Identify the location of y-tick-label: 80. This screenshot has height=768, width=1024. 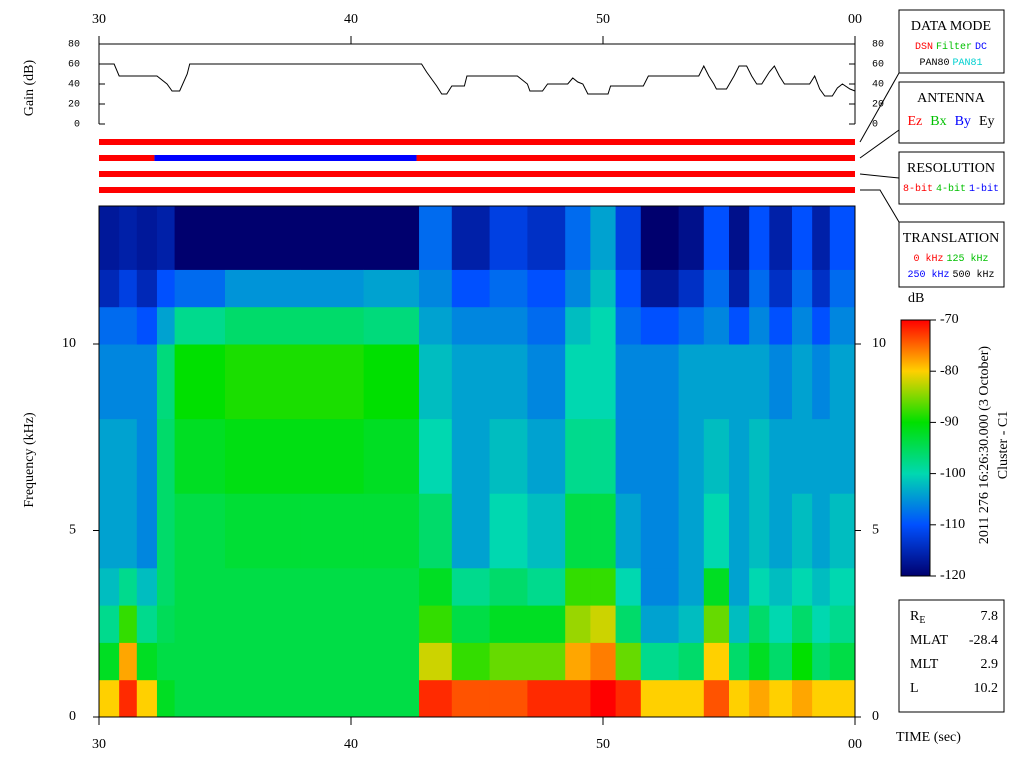
(74, 45).